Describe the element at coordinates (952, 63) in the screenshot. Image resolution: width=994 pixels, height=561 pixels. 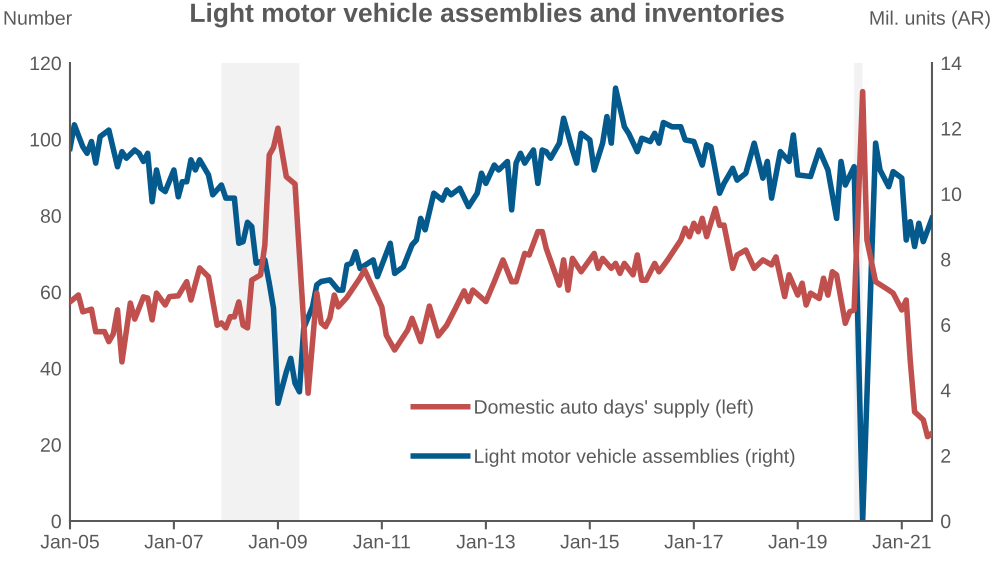
I see `y2-tick-label: 14` at that location.